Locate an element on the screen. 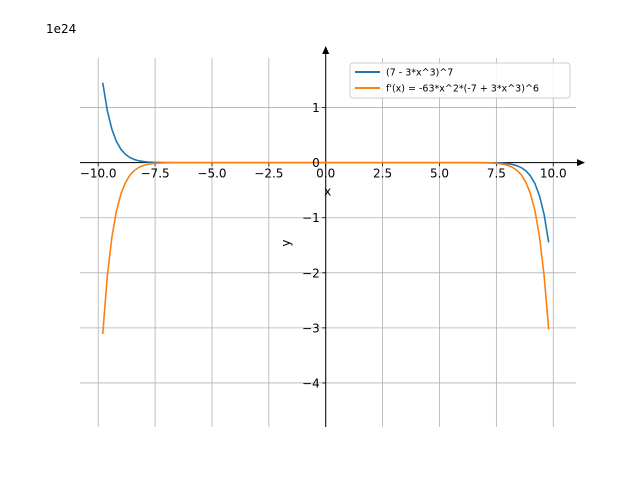  y-tick-label: −3 is located at coordinates (311, 328).